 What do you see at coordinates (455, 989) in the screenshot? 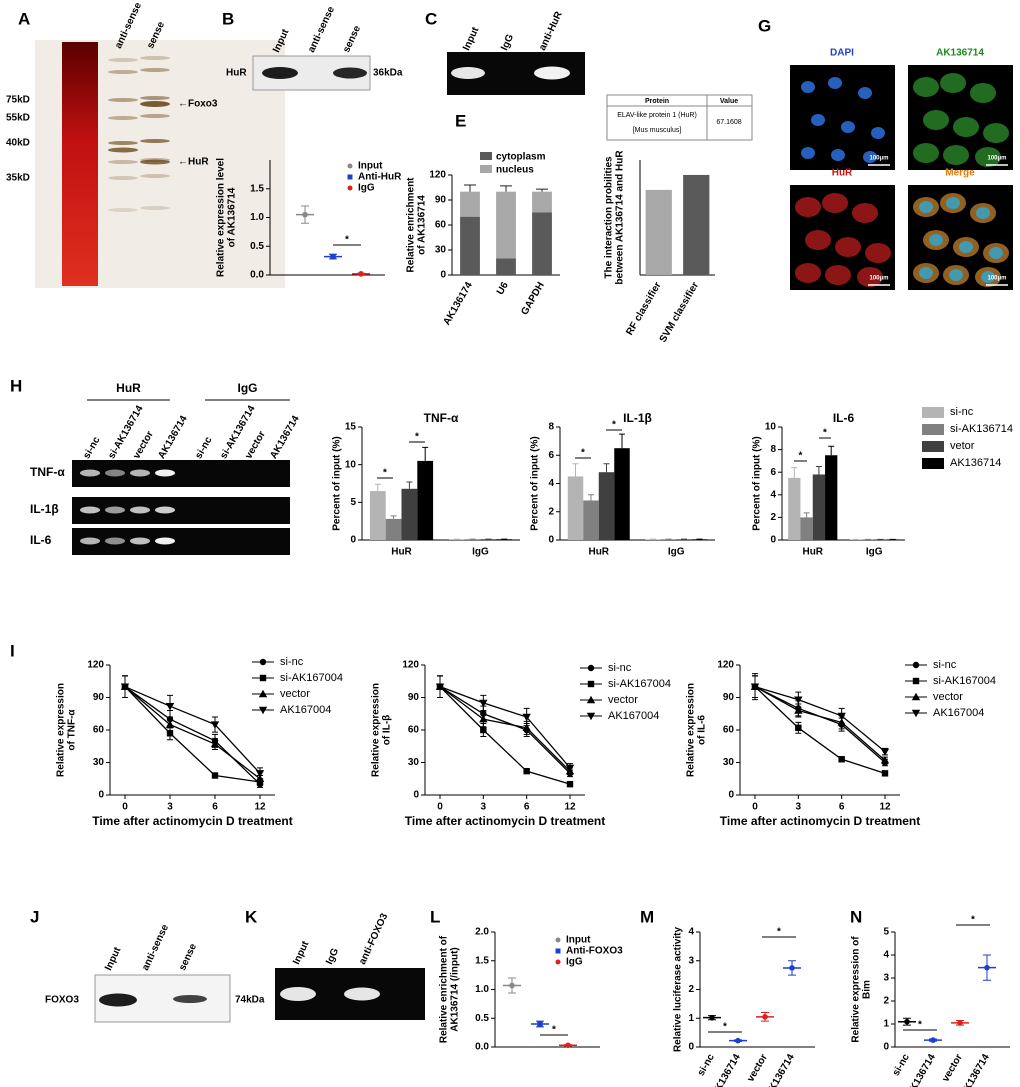
I see `y-axis-label: AK136714 (/input)` at bounding box center [455, 989].